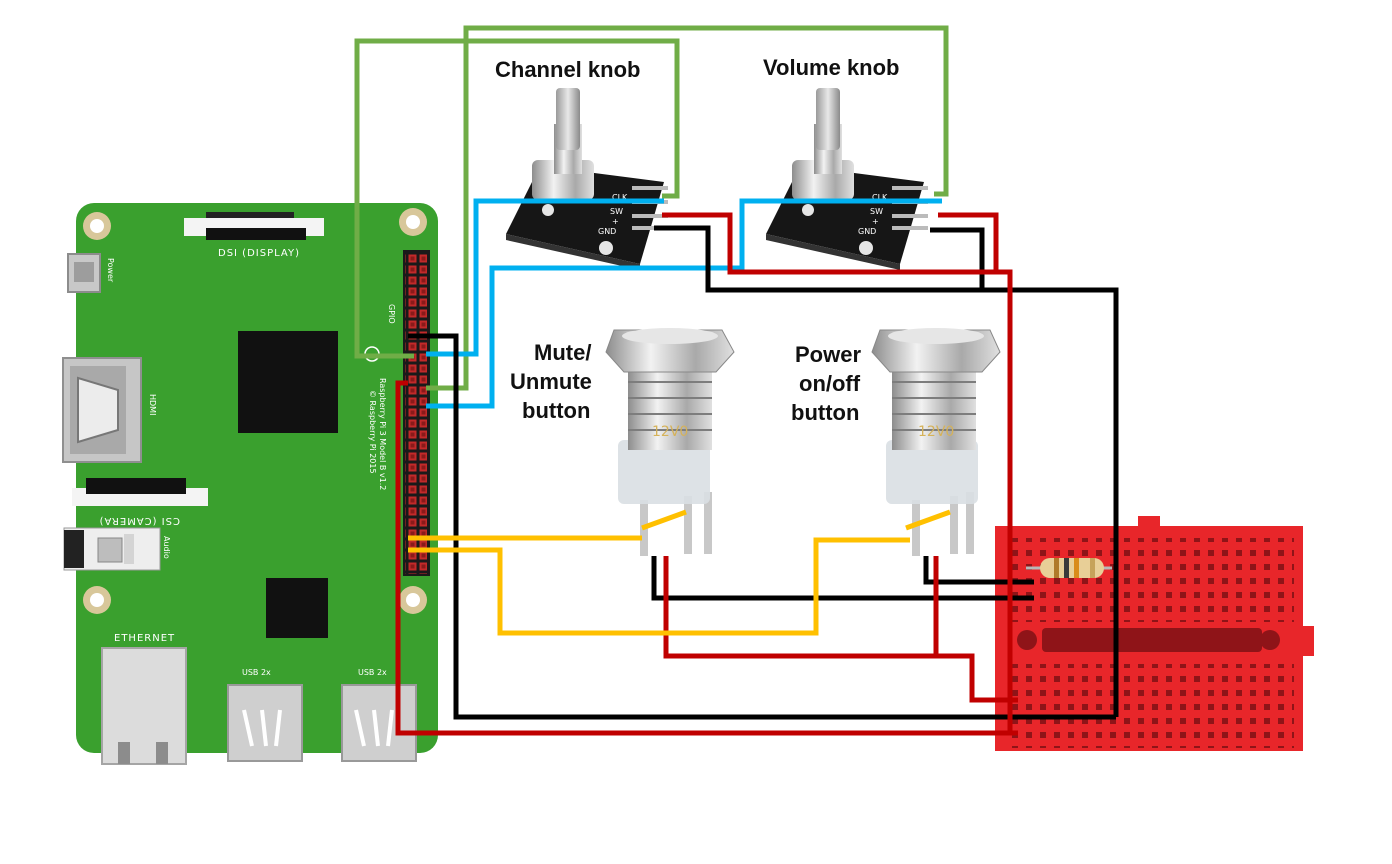 This screenshot has height=864, width=1392. Describe the element at coordinates (847, 179) in the screenshot. I see `volume-encoder: CLK SW + GND` at that location.